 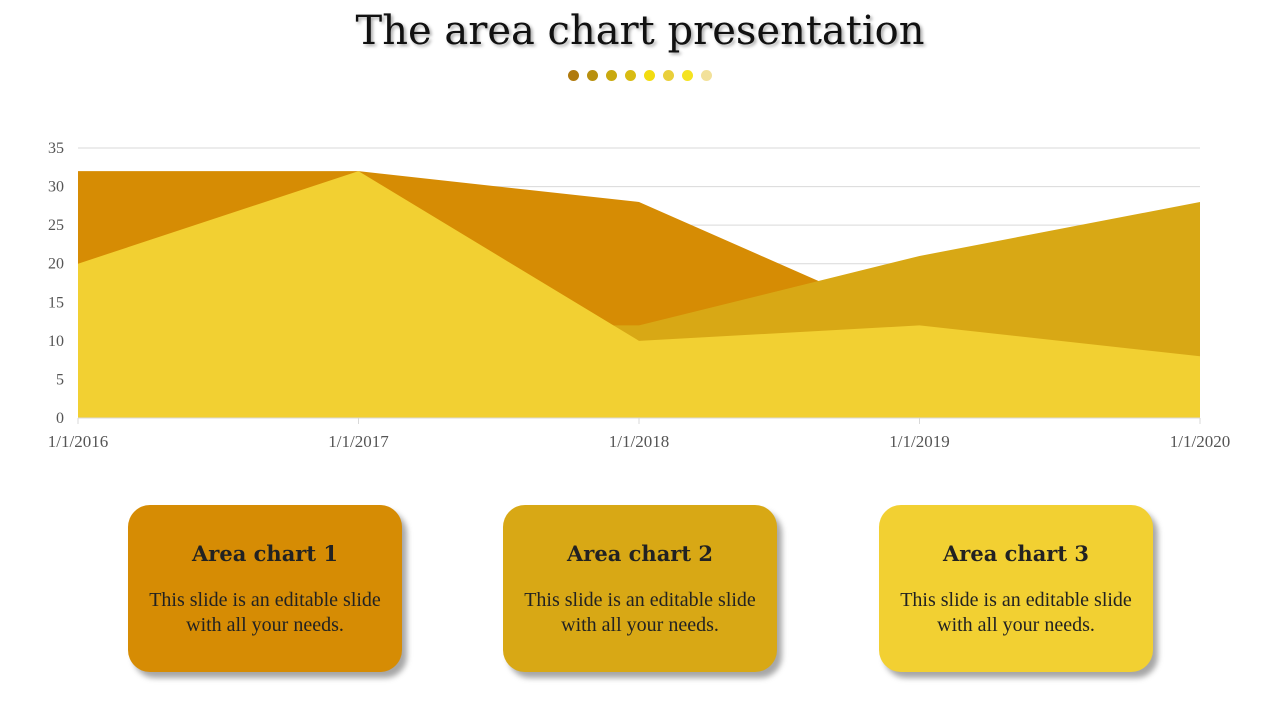 I want to click on card-title: Area chart 3, so click(x=1016, y=553).